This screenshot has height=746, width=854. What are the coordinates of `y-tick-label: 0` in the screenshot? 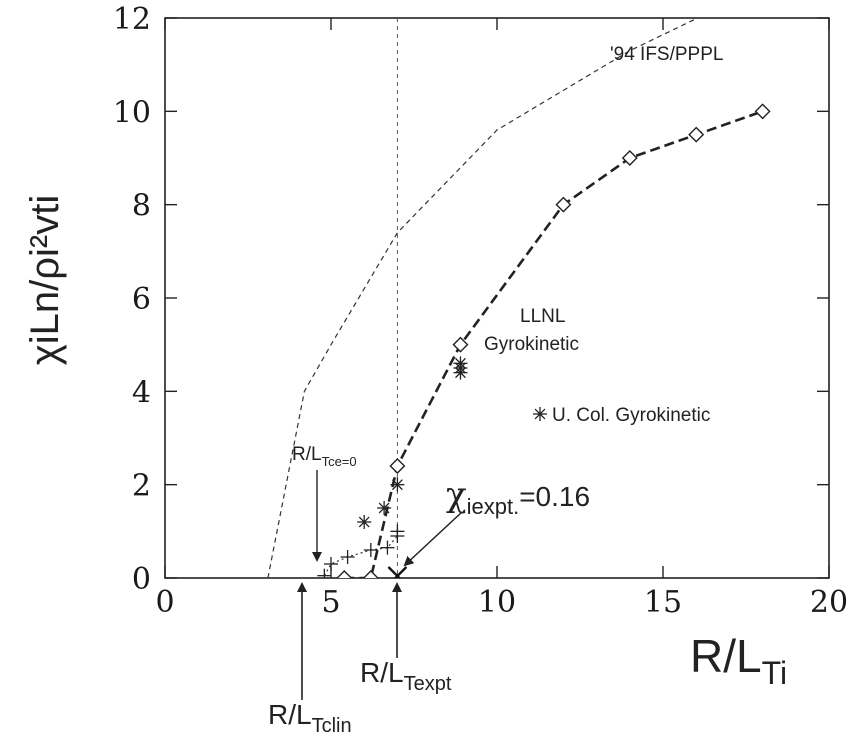 It's located at (141, 579).